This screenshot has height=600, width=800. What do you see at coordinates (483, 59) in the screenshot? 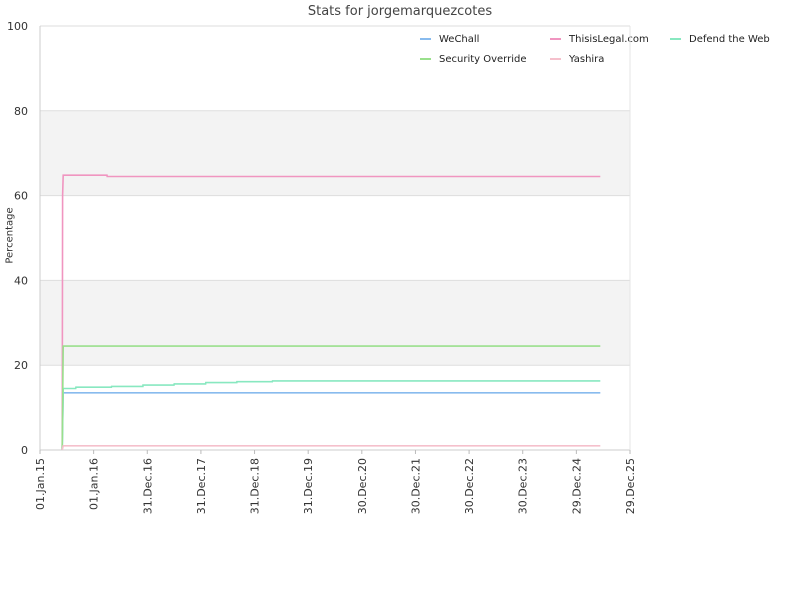
I see `legend-label: Security Override` at bounding box center [483, 59].